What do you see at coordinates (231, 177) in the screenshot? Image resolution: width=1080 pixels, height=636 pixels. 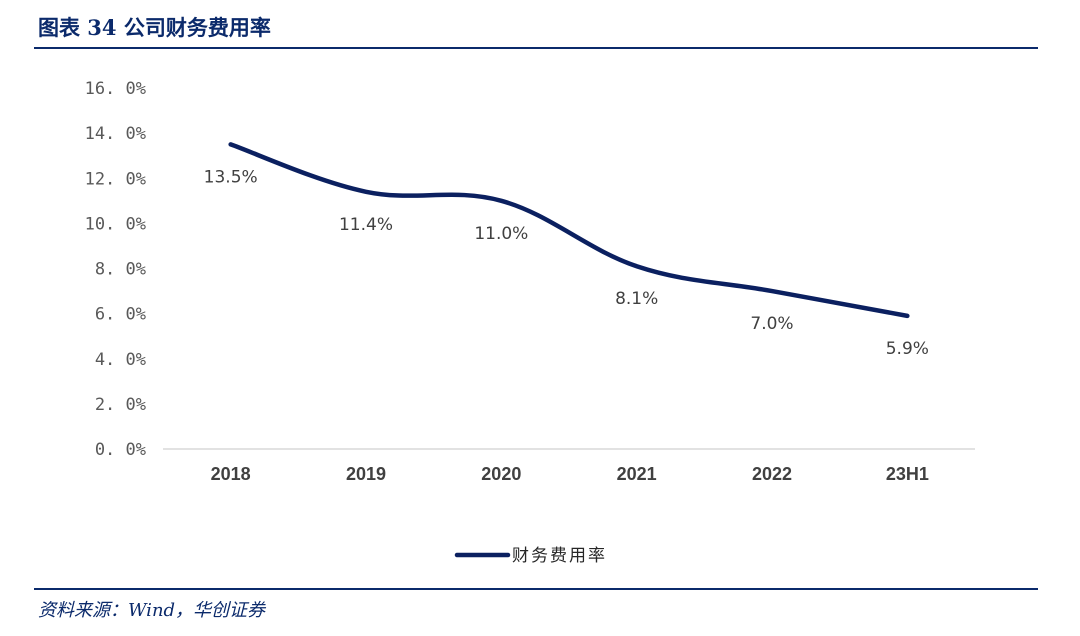 I see `data-label: 13.5%` at bounding box center [231, 177].